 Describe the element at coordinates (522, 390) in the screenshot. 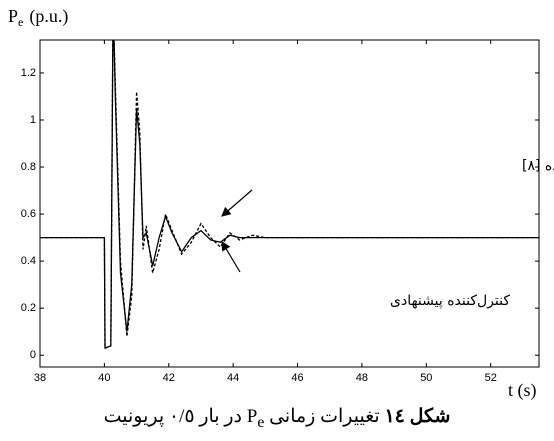

I see `x-label: t (s)` at that location.